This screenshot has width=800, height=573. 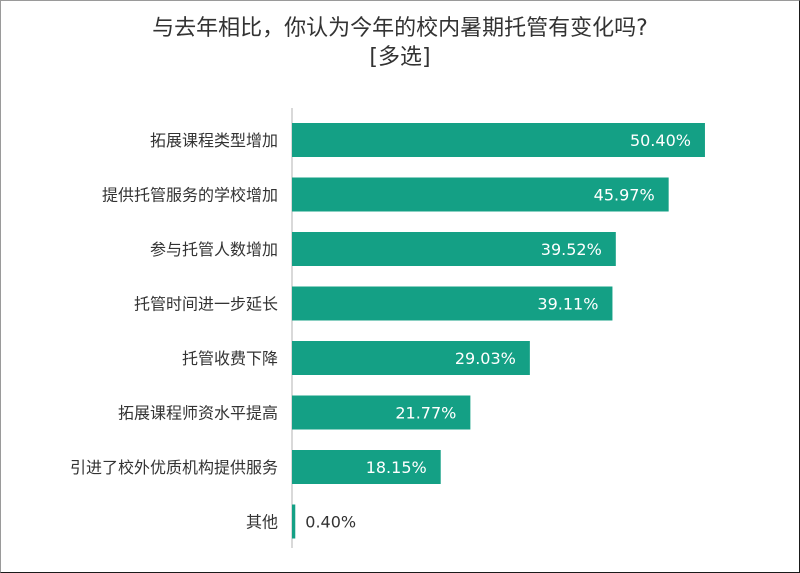 What do you see at coordinates (567, 304) in the screenshot?
I see `value-label: 39.11%` at bounding box center [567, 304].